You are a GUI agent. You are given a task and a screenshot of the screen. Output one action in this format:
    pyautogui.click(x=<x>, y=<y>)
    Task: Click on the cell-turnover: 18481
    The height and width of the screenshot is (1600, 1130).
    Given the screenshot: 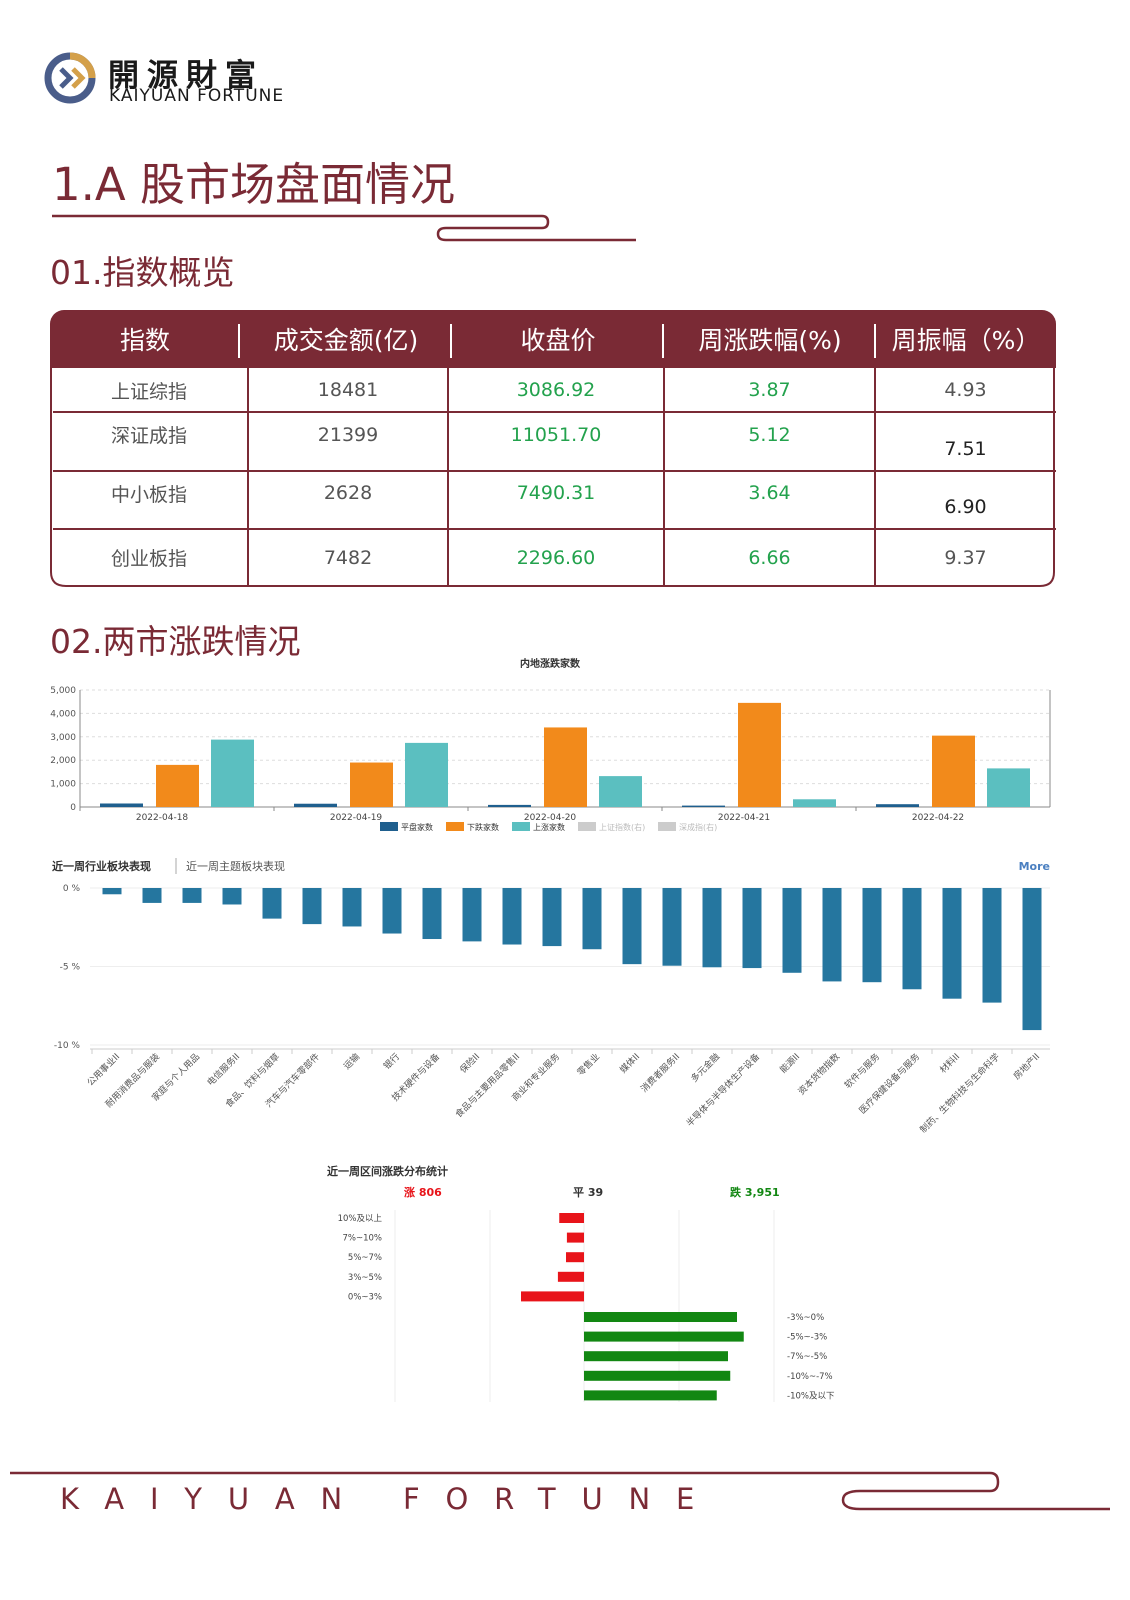 What is the action you would take?
    pyautogui.click(x=348, y=390)
    